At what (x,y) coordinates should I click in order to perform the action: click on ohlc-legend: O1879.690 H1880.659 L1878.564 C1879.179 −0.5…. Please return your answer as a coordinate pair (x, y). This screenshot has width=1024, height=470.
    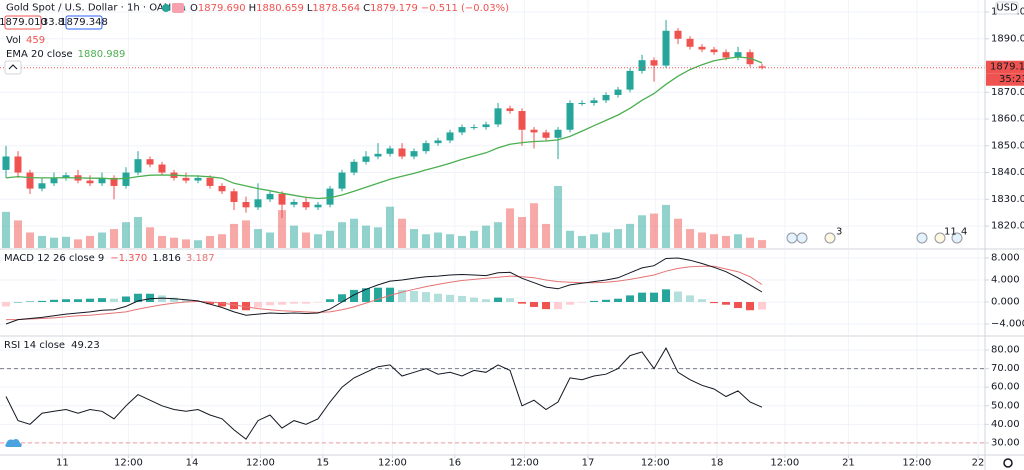
    Looking at the image, I should click on (349, 8).